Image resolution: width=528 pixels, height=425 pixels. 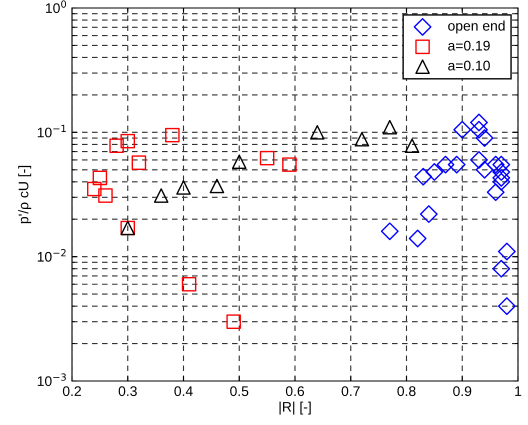 What do you see at coordinates (183, 391) in the screenshot?
I see `x-tick-label: 0.4` at bounding box center [183, 391].